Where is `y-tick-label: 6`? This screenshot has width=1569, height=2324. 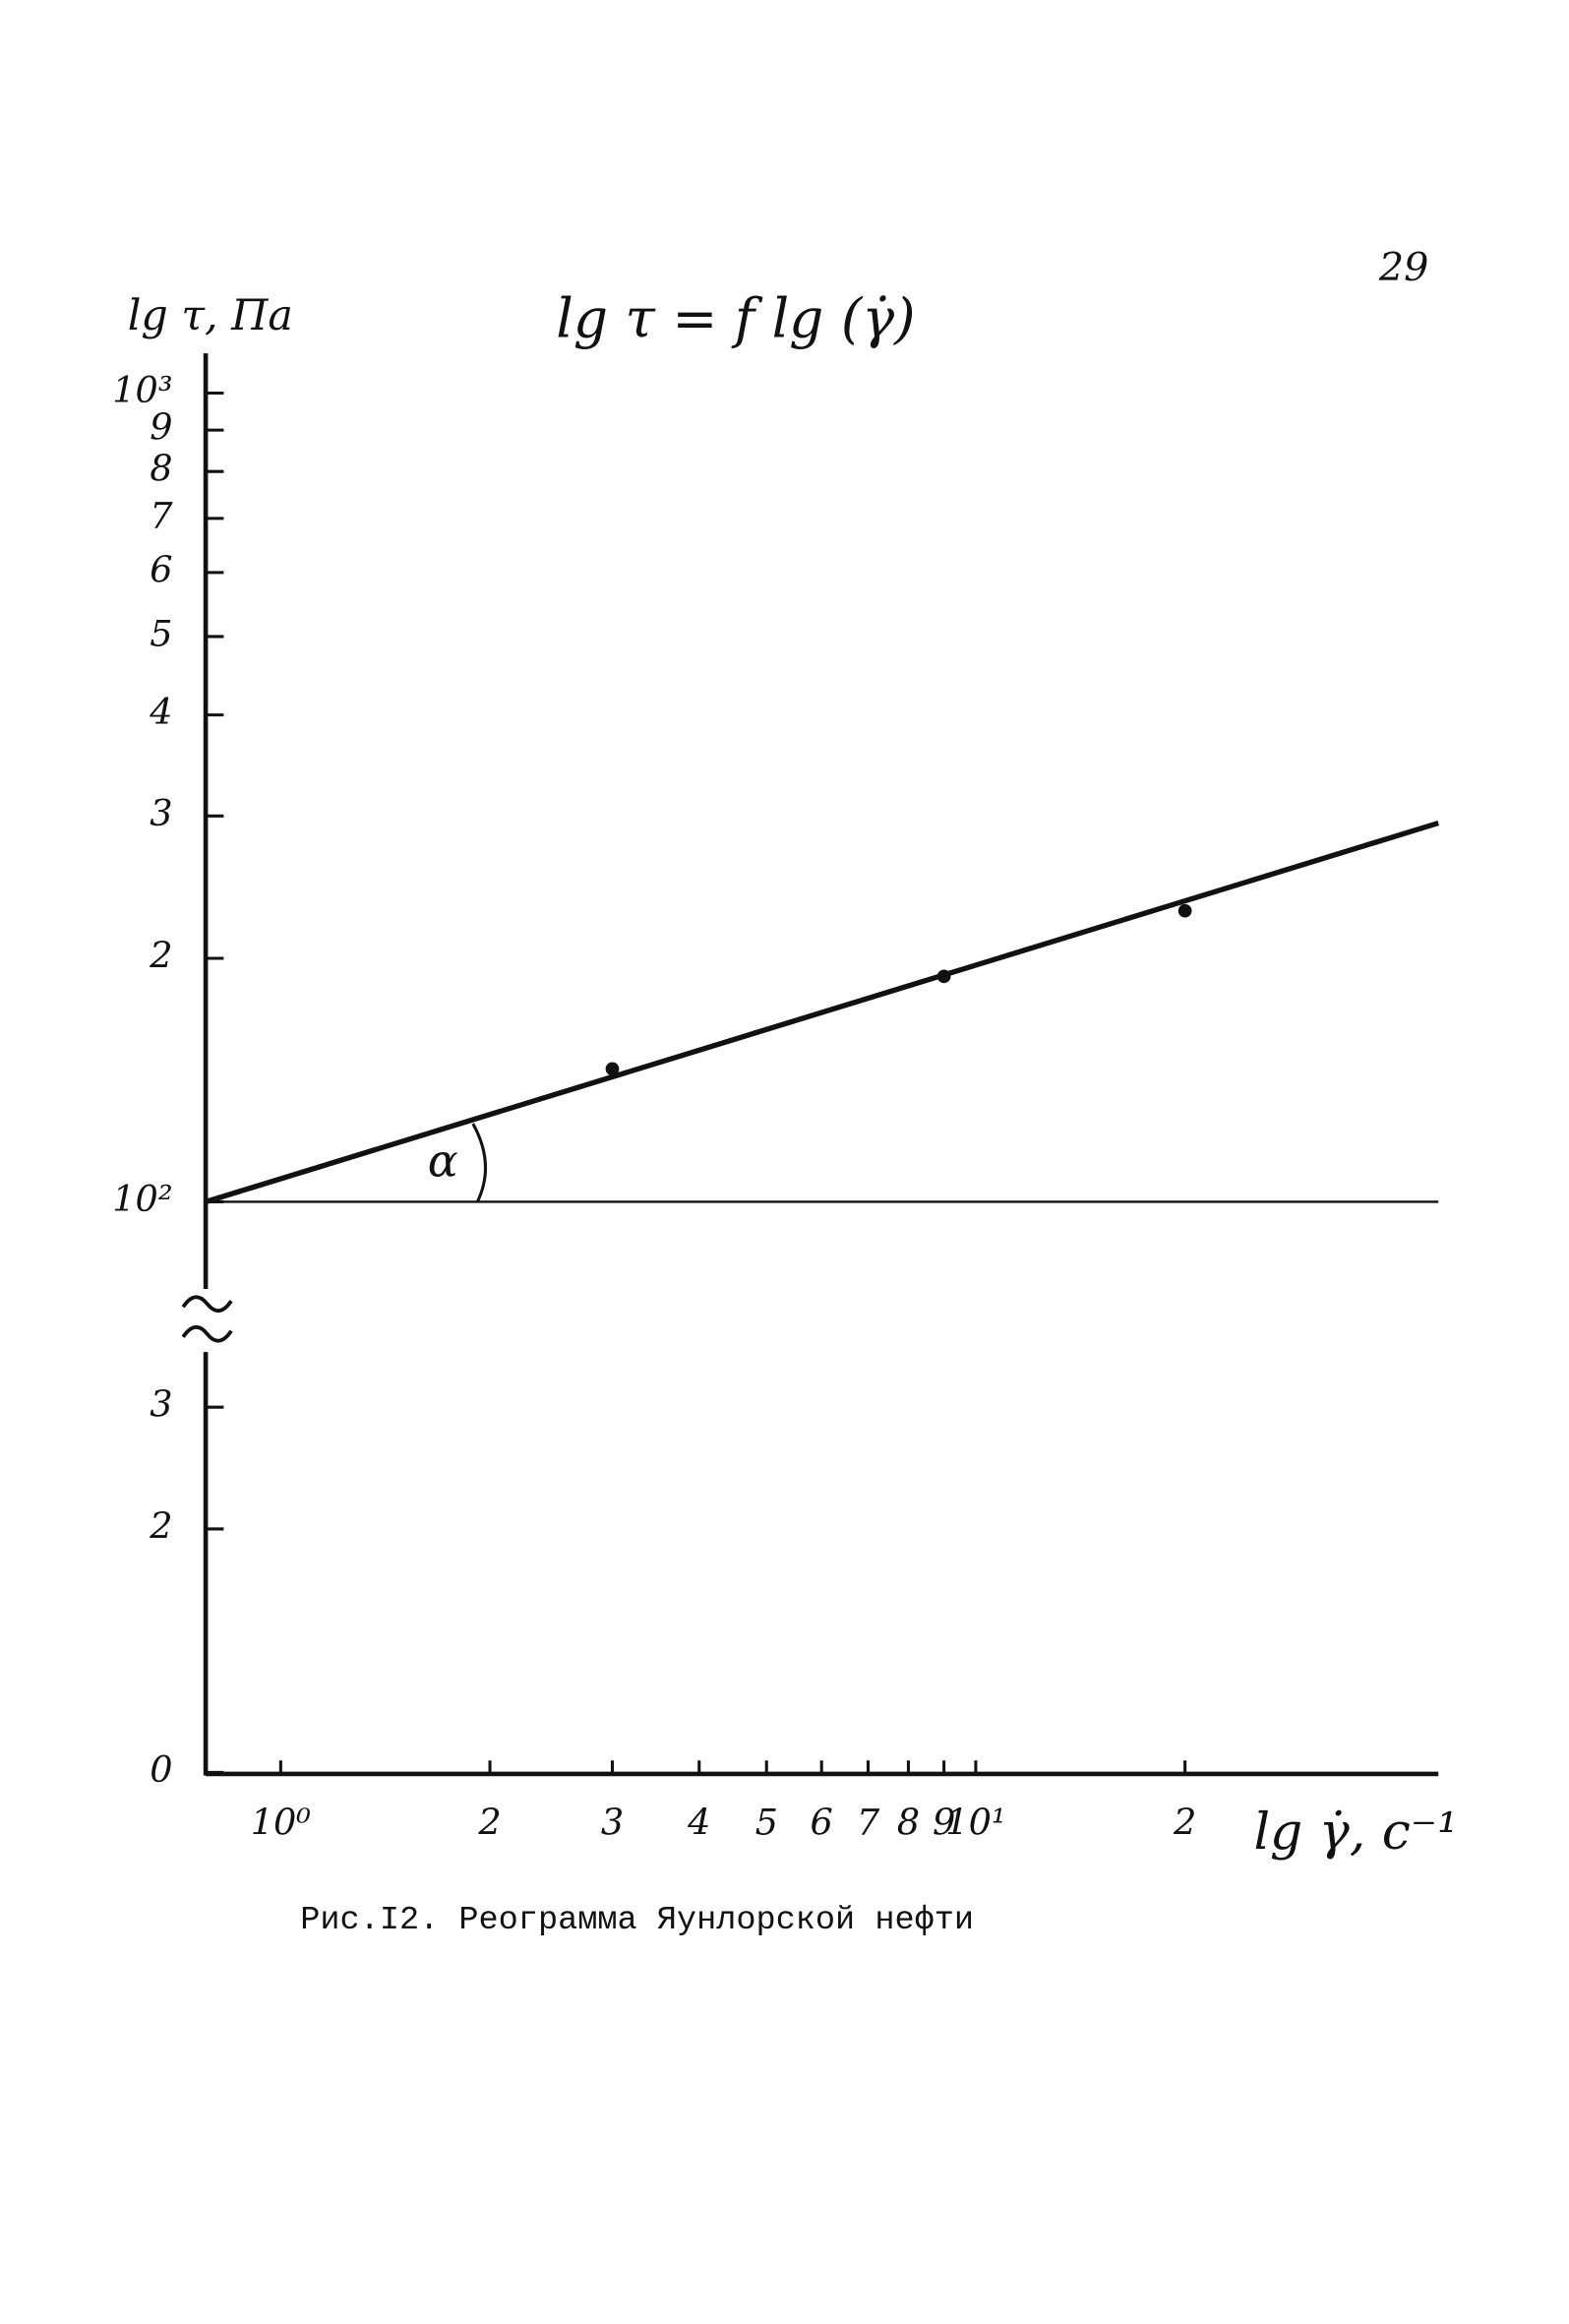 y-tick-label: 6 is located at coordinates (161, 569).